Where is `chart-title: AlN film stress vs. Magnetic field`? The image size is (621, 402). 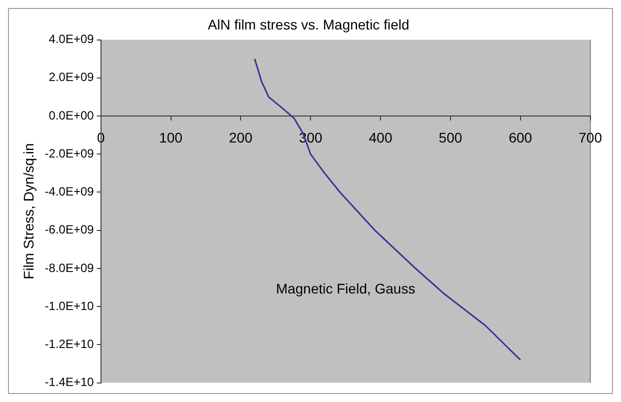 chart-title: AlN film stress vs. Magnetic field is located at coordinates (309, 24).